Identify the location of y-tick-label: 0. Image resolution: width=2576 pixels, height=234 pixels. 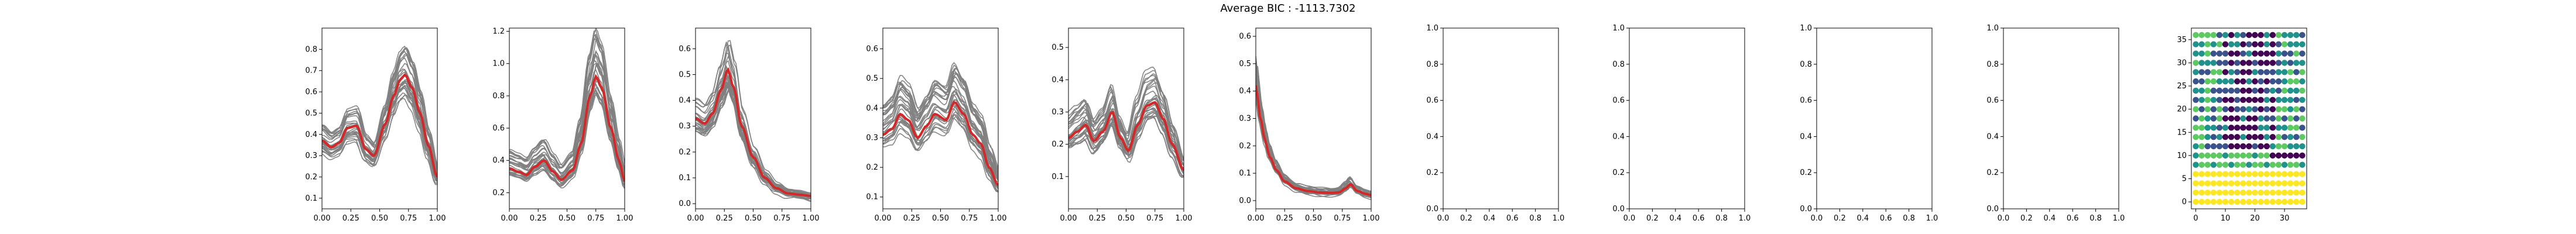
(2184, 202).